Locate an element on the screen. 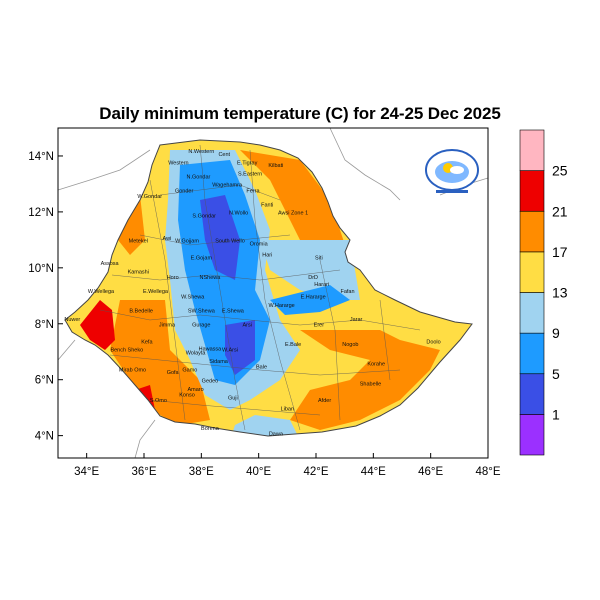  region-label: Kefa is located at coordinates (147, 342).